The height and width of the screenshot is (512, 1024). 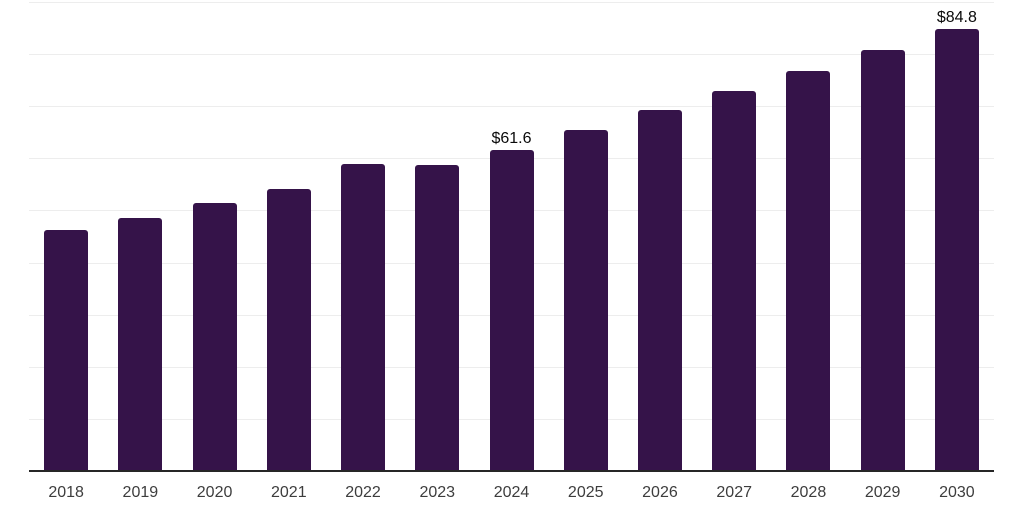 I want to click on bar-2029, so click(x=882, y=260).